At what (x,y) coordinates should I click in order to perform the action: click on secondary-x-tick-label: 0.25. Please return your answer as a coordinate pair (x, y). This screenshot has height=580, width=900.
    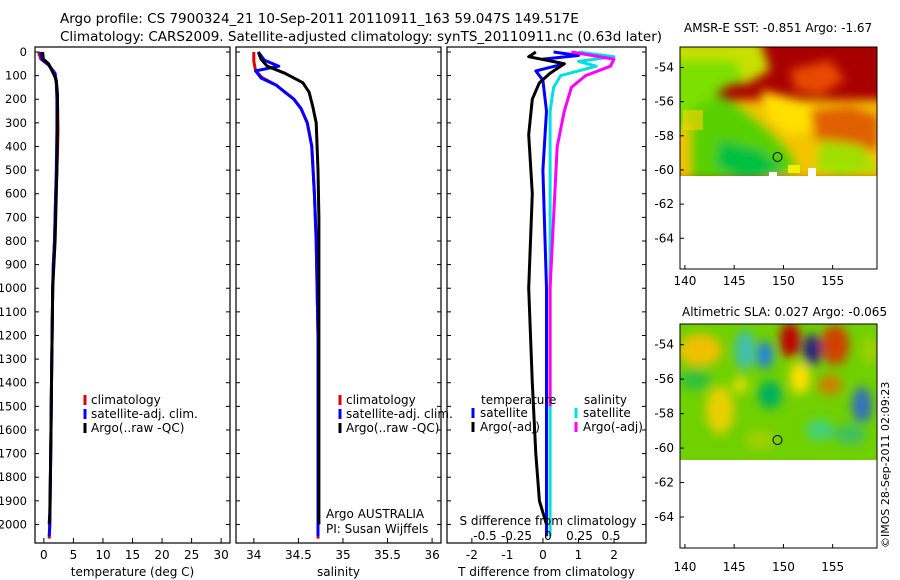
    Looking at the image, I should click on (579, 536).